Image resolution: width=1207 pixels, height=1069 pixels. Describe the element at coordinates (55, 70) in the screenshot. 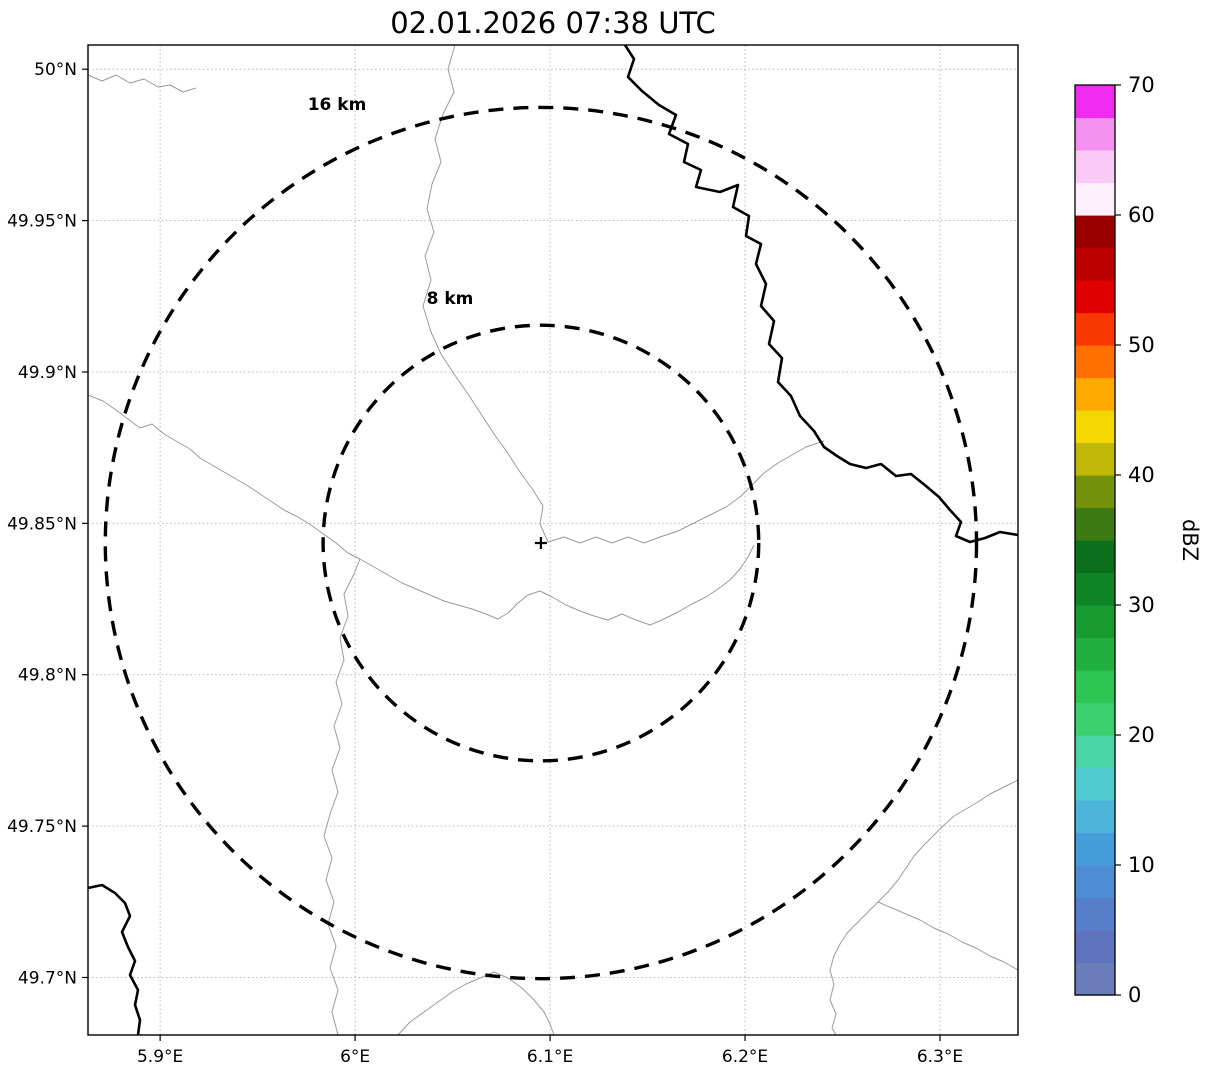

I see `y-axis-tick-label: 50°N` at that location.